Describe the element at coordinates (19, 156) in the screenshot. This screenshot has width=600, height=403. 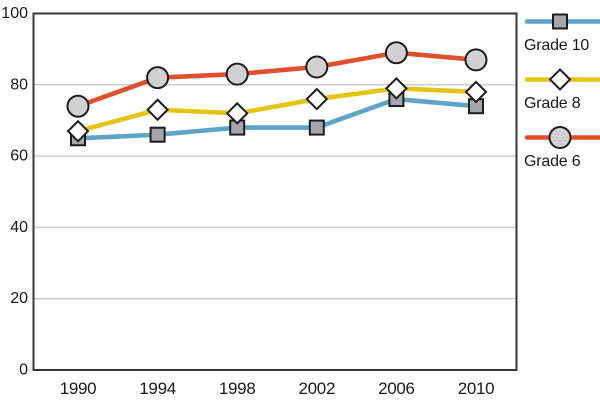
I see `y-axis-label-60: 60` at that location.